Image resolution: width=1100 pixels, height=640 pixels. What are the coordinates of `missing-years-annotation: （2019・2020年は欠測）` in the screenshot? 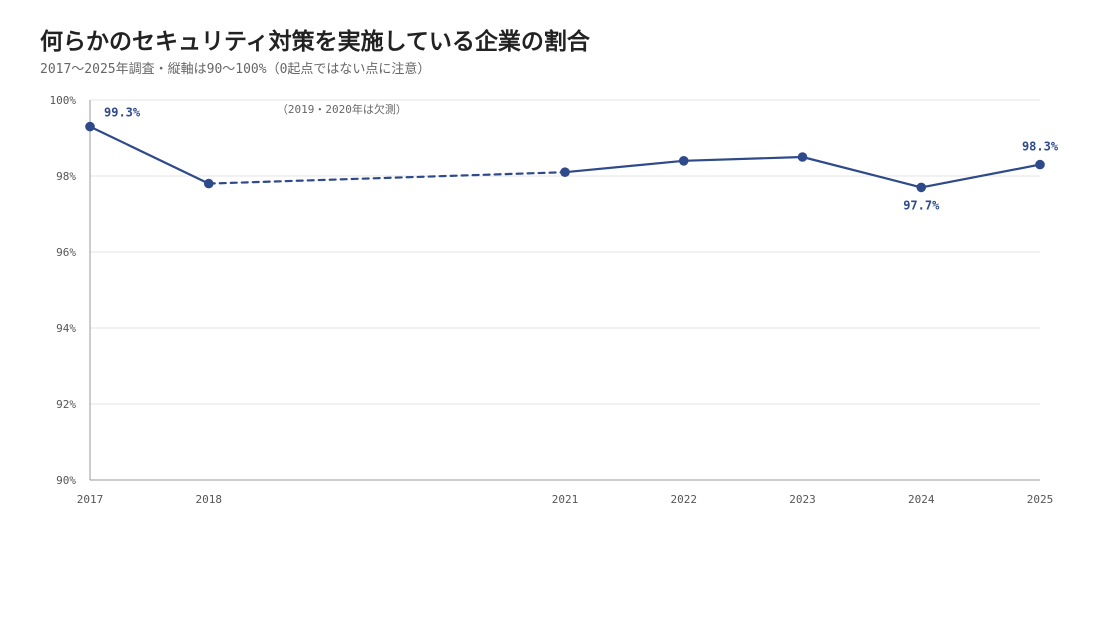 It's located at (342, 109).